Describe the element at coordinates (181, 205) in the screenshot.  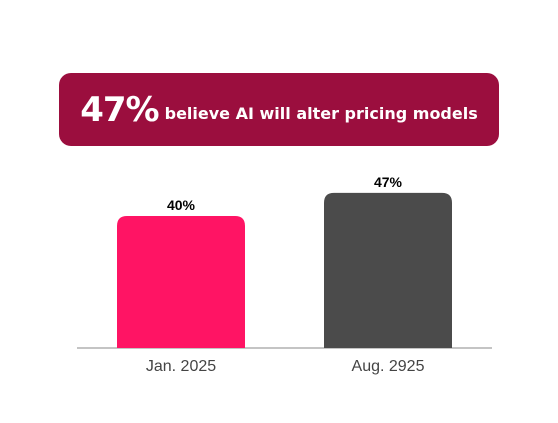
I see `data-label-1: 40%` at that location.